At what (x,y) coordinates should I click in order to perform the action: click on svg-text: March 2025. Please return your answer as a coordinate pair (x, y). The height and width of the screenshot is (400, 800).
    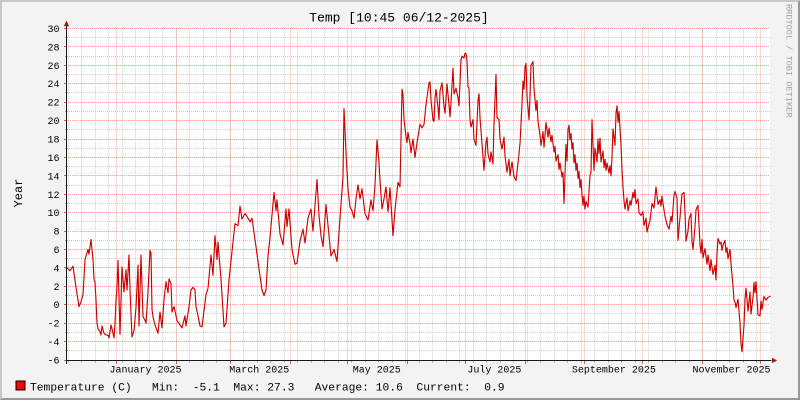
    Looking at the image, I should click on (259, 371).